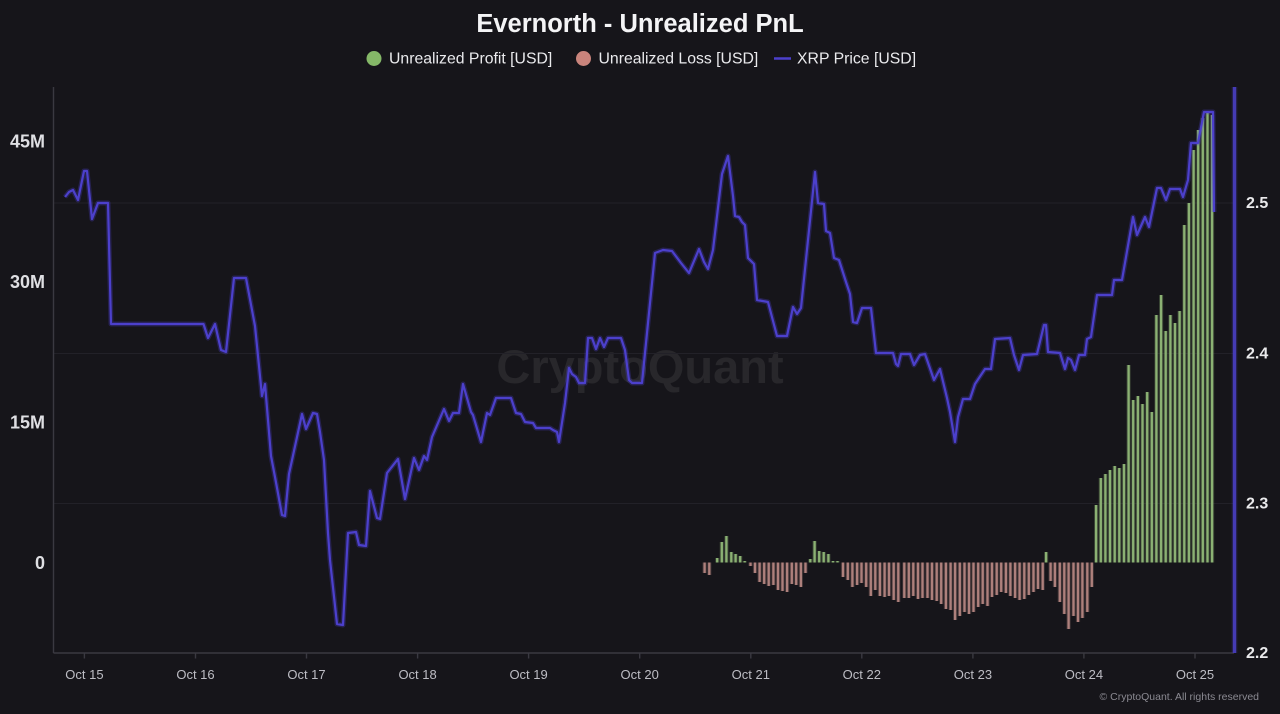 Image resolution: width=1280 pixels, height=714 pixels. What do you see at coordinates (751, 674) in the screenshot?
I see `svg-text: Oct 21` at bounding box center [751, 674].